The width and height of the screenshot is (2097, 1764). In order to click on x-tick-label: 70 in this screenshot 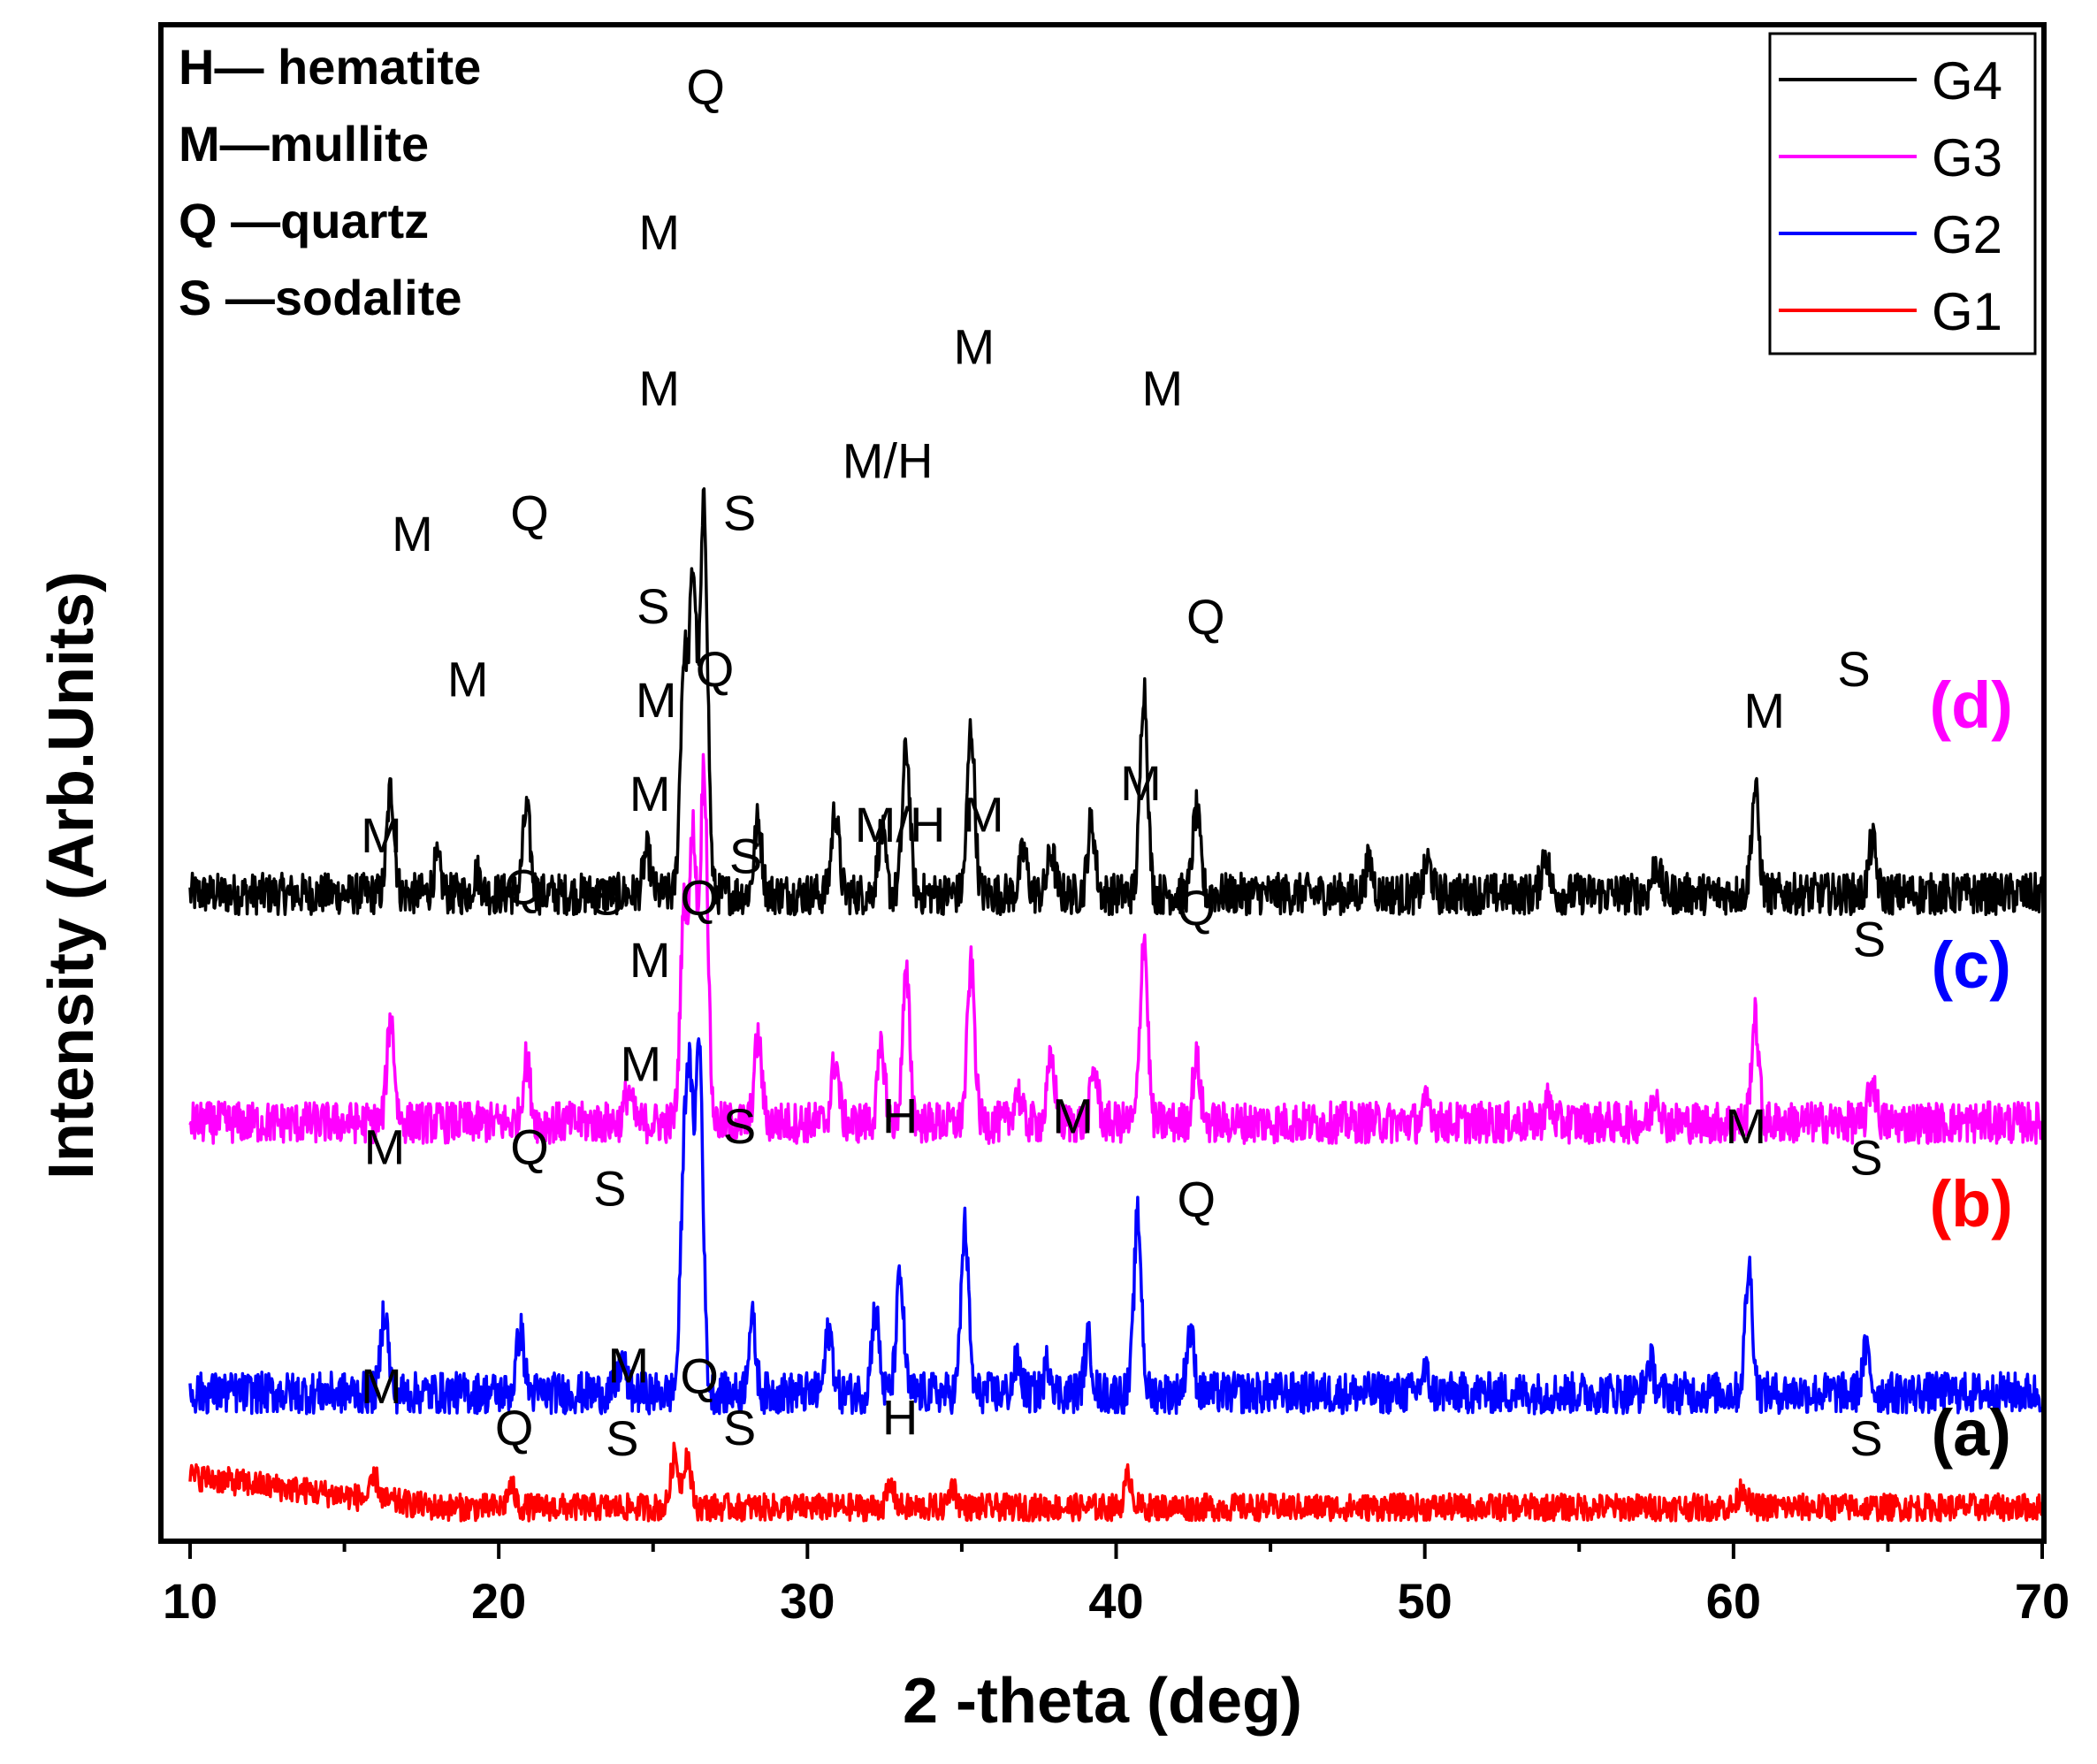, I will do `click(2043, 1601)`.